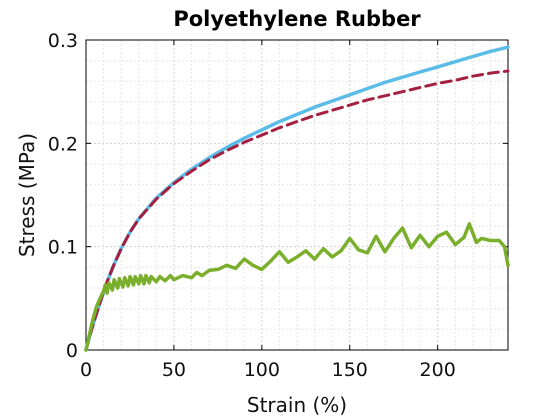 This screenshot has width=560, height=420. I want to click on x-tick-label: 100, so click(262, 370).